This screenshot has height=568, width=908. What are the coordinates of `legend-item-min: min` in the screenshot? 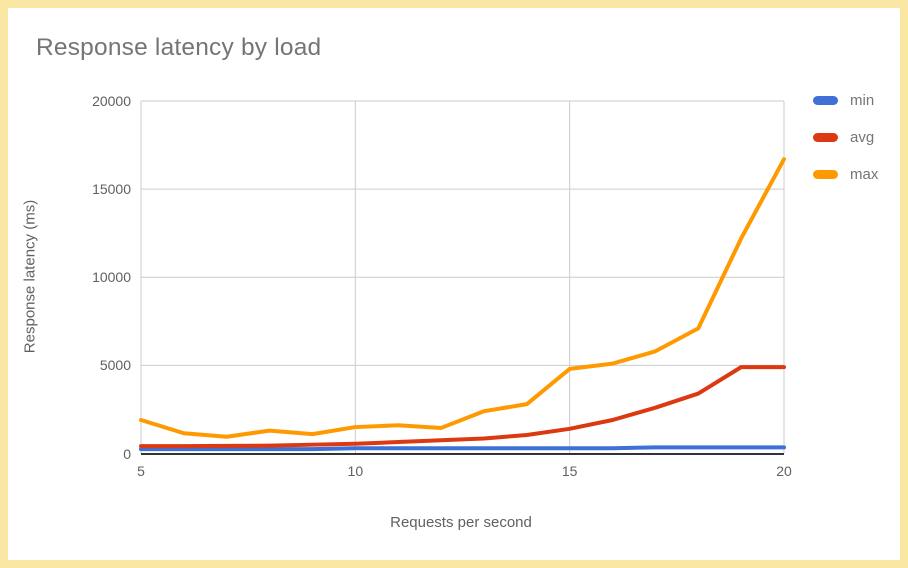 It's located at (845, 100).